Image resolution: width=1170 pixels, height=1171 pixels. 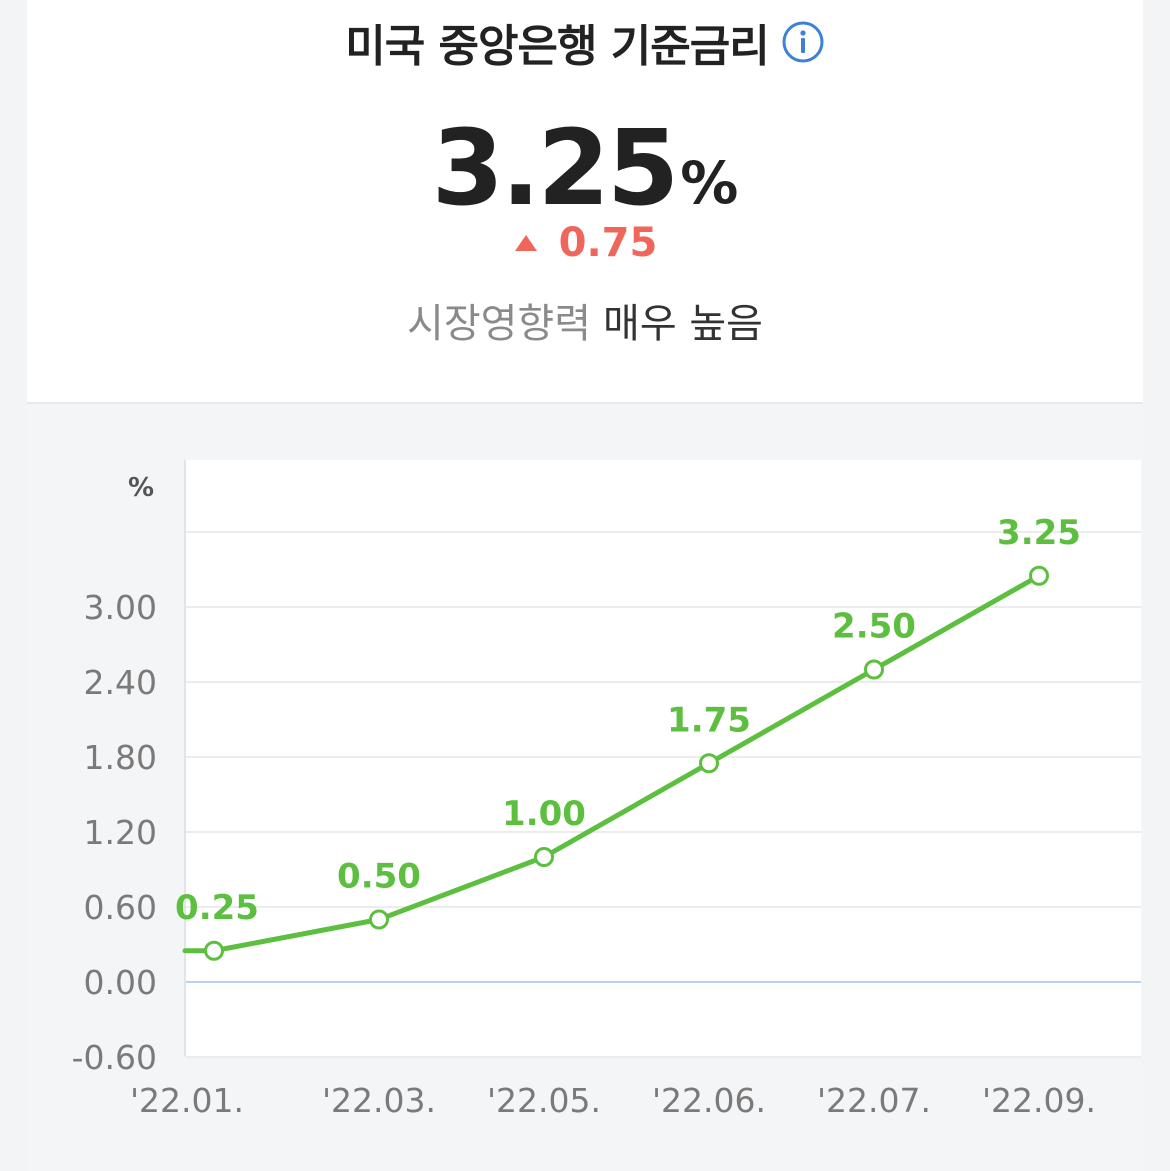 What do you see at coordinates (120, 607) in the screenshot?
I see `y-tick-label: 3.00` at bounding box center [120, 607].